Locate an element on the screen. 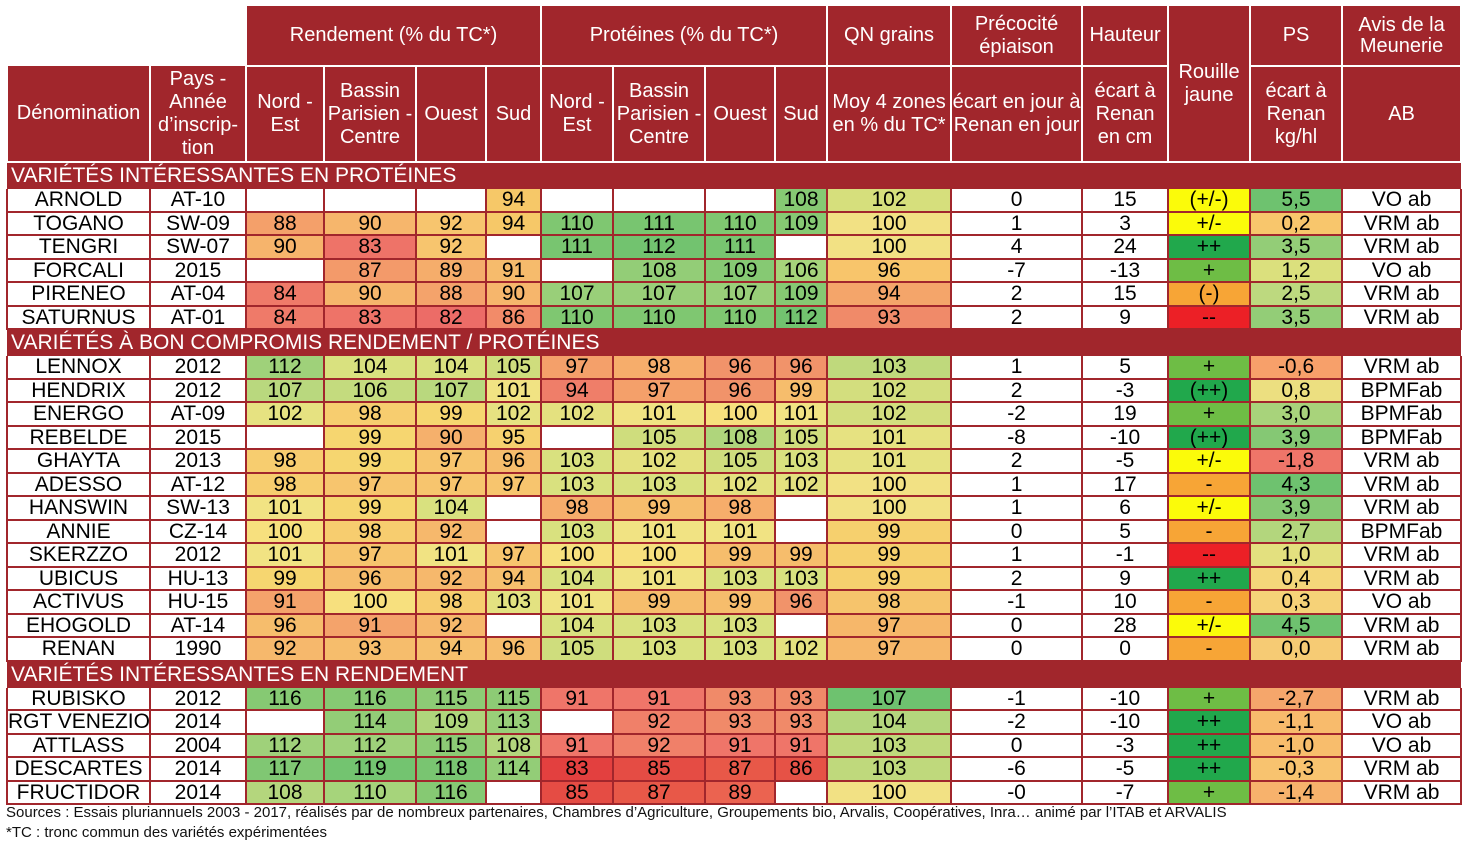 This screenshot has height=849, width=1466. table-cell: 83 is located at coordinates (370, 247).